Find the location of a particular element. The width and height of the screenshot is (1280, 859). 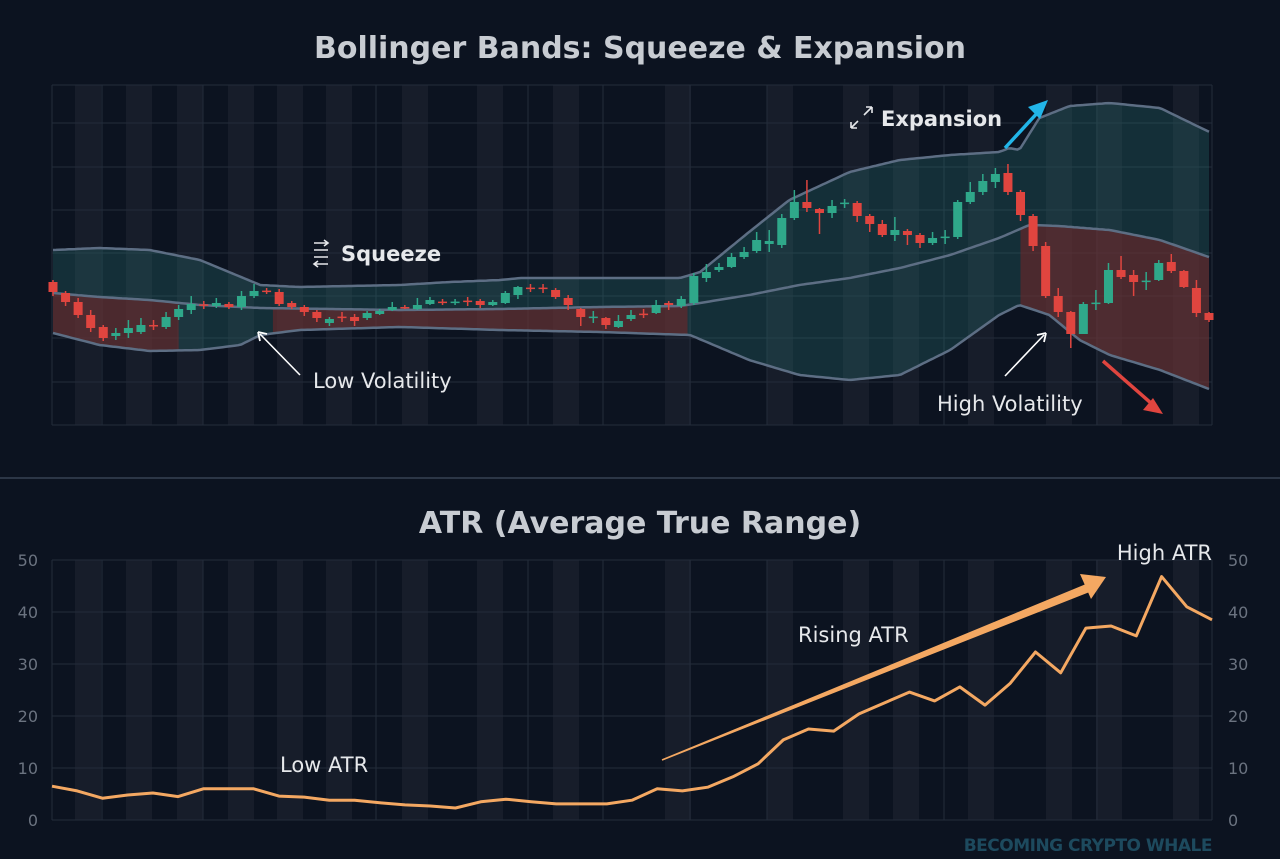

low-atr-label: Low ATR is located at coordinates (324, 765).